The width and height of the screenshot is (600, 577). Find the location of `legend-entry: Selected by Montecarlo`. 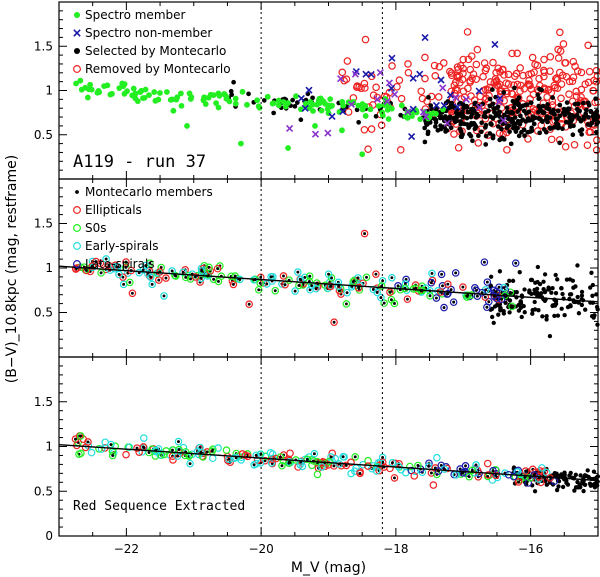

legend-entry: Selected by Montecarlo is located at coordinates (149, 51).